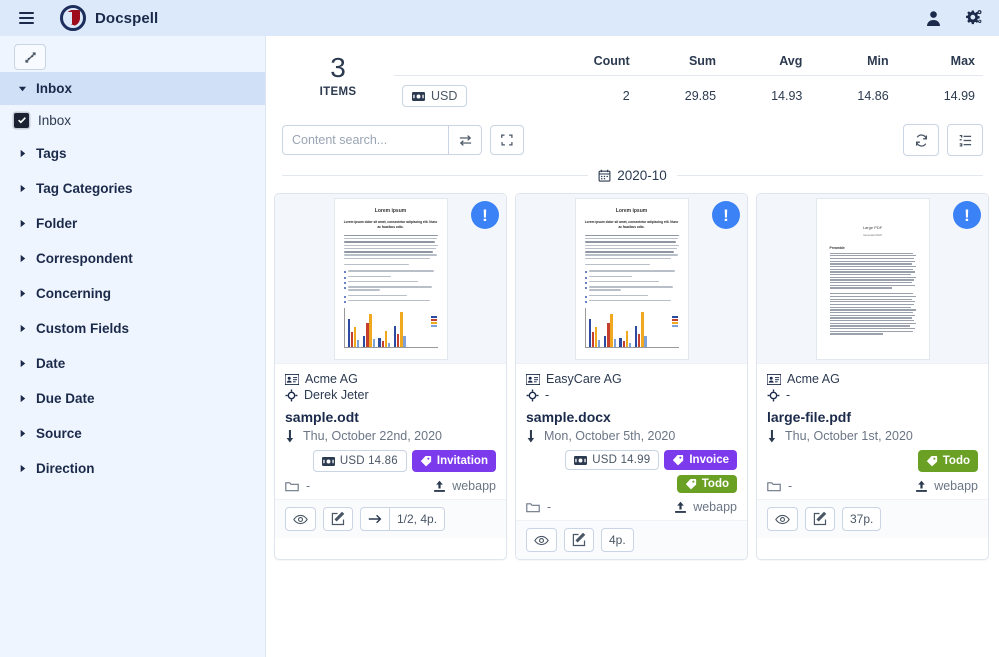  Describe the element at coordinates (26, 18) in the screenshot. I see `hamburger-icon` at that location.